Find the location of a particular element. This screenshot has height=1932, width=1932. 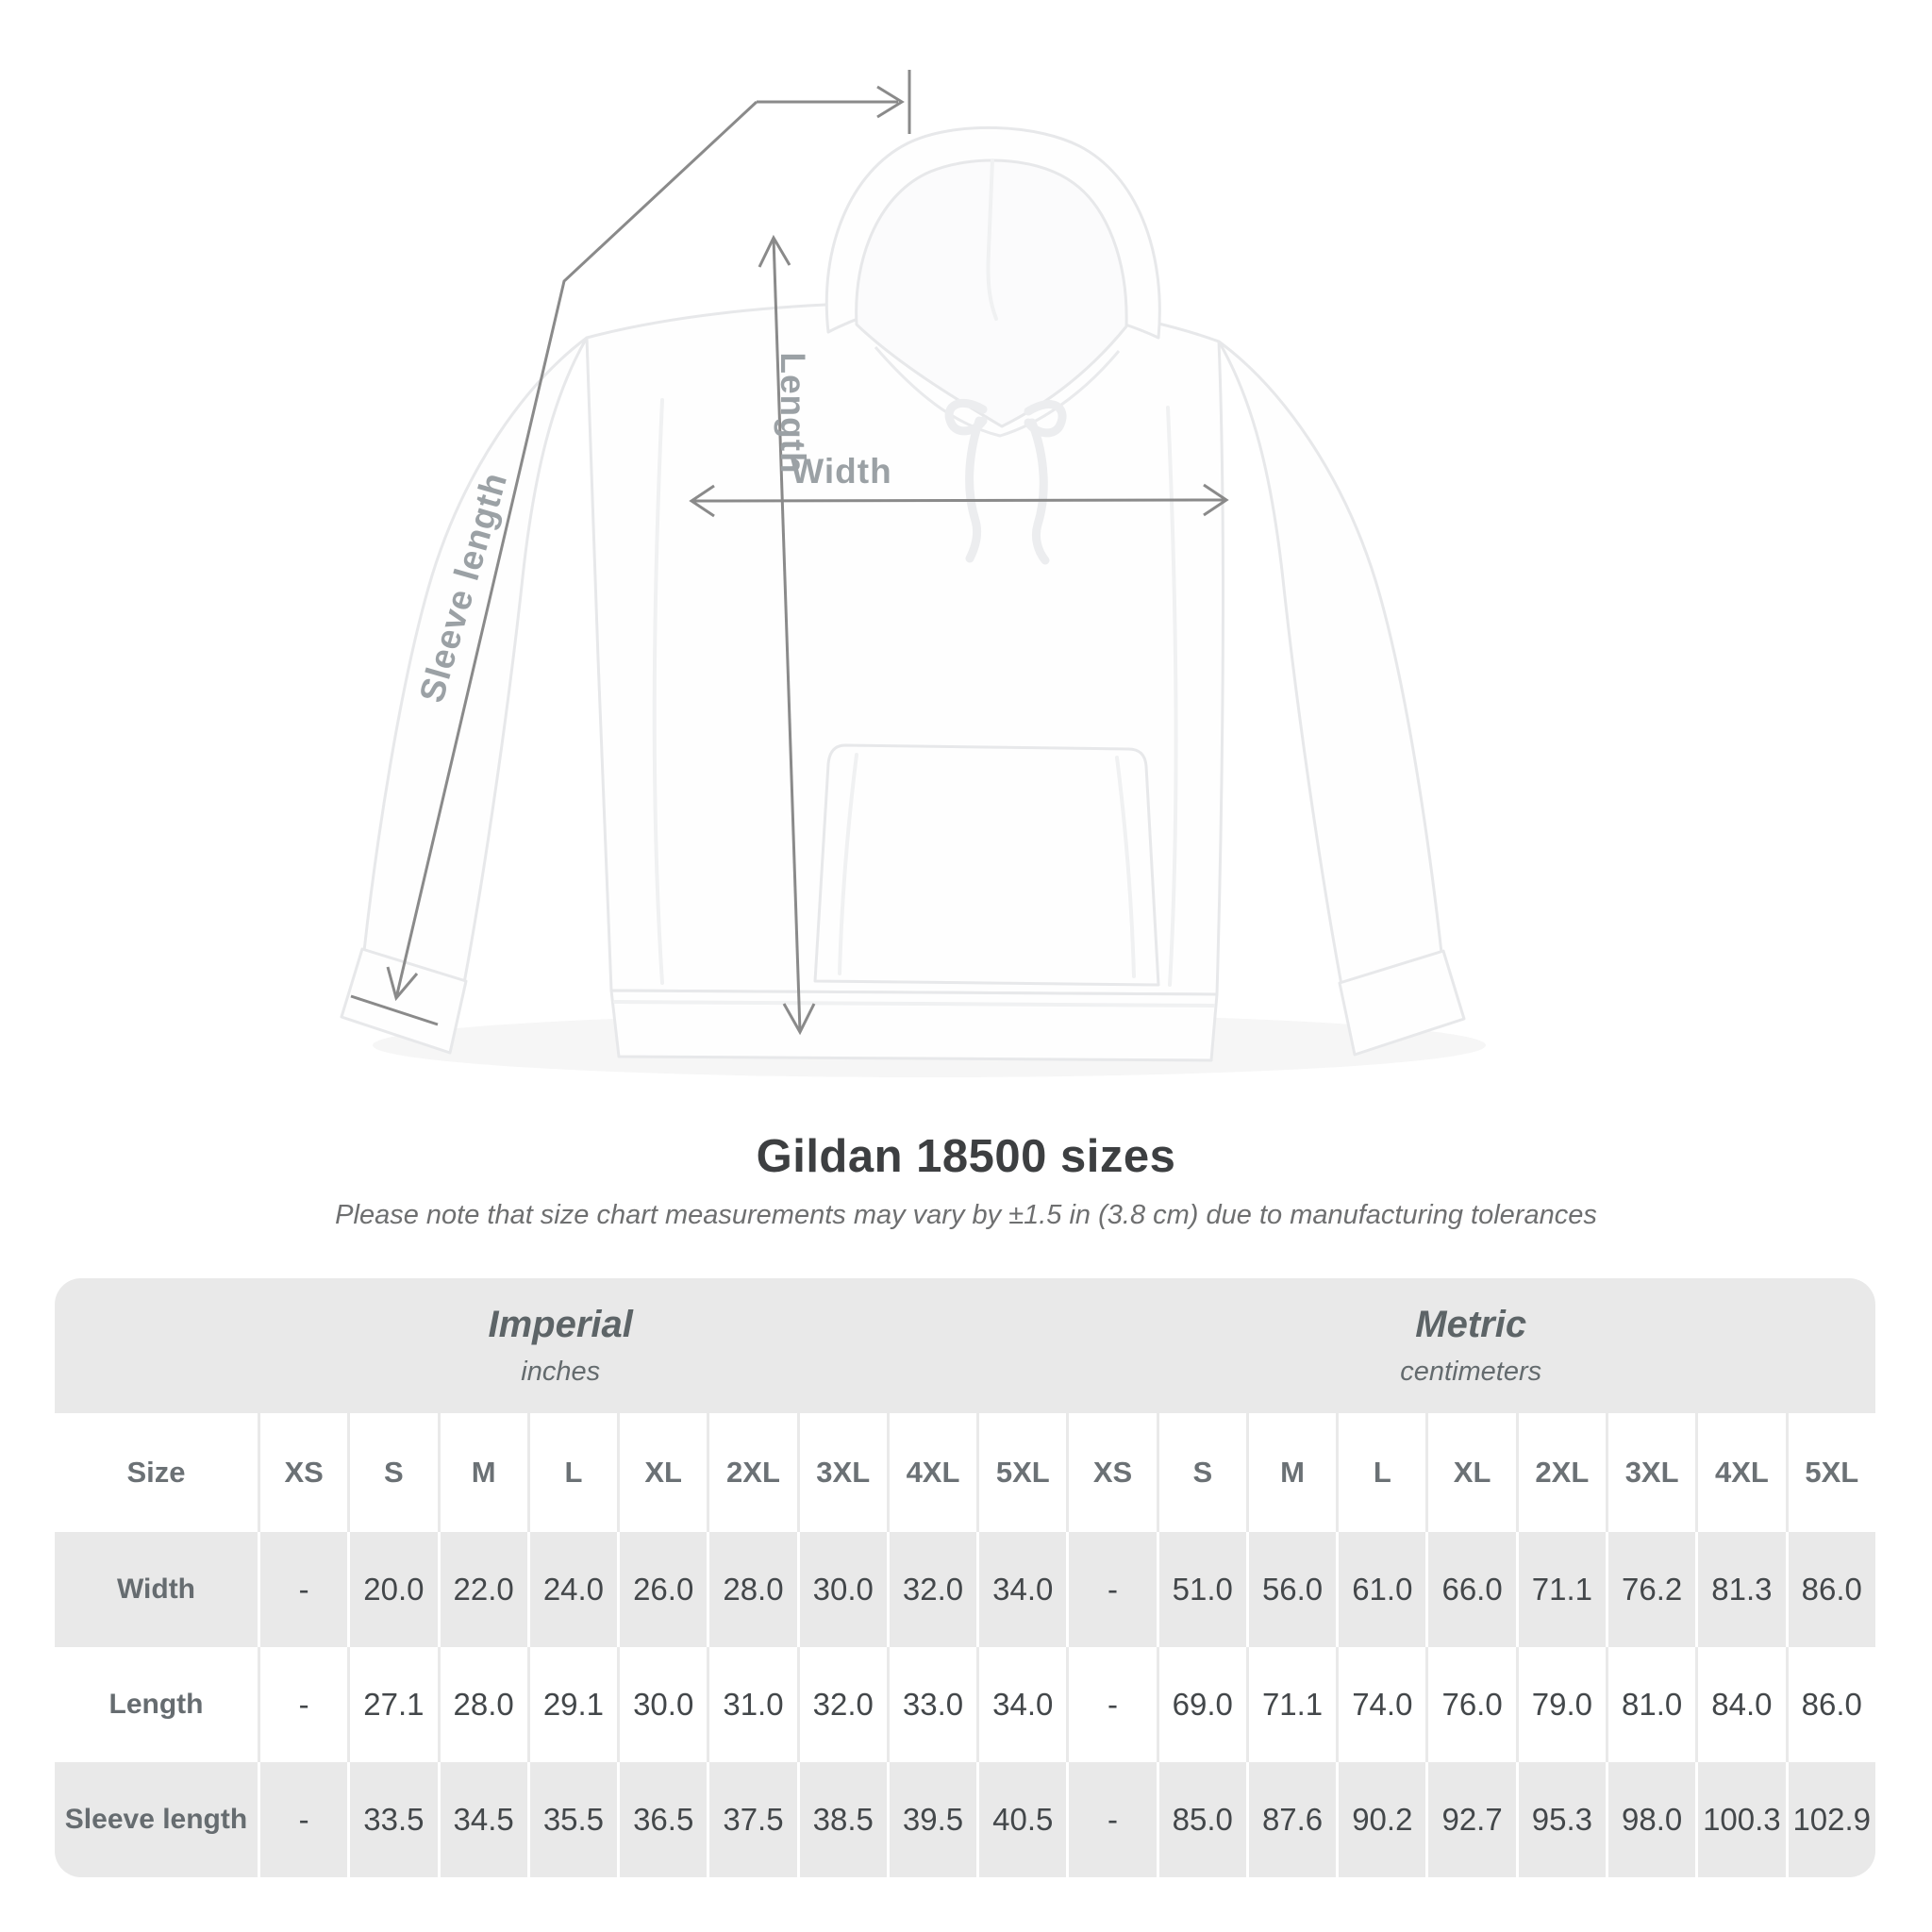

size-header-metric-xs: XS is located at coordinates (1111, 1473).